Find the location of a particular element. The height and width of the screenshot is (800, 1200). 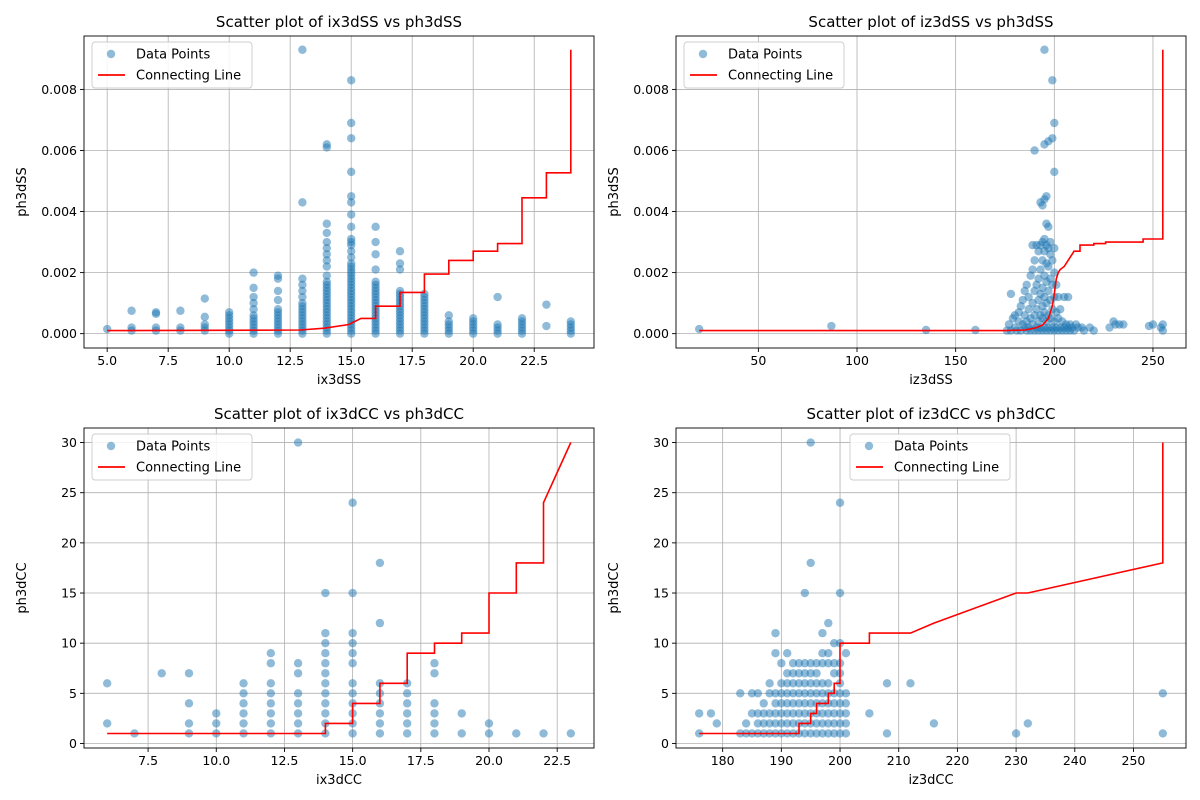

legend-label-points: Data Points is located at coordinates (173, 55).